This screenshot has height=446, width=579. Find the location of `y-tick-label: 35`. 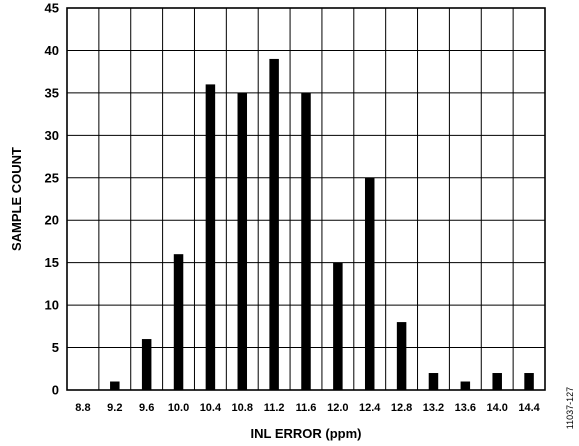

y-tick-label: 35 is located at coordinates (52, 92).